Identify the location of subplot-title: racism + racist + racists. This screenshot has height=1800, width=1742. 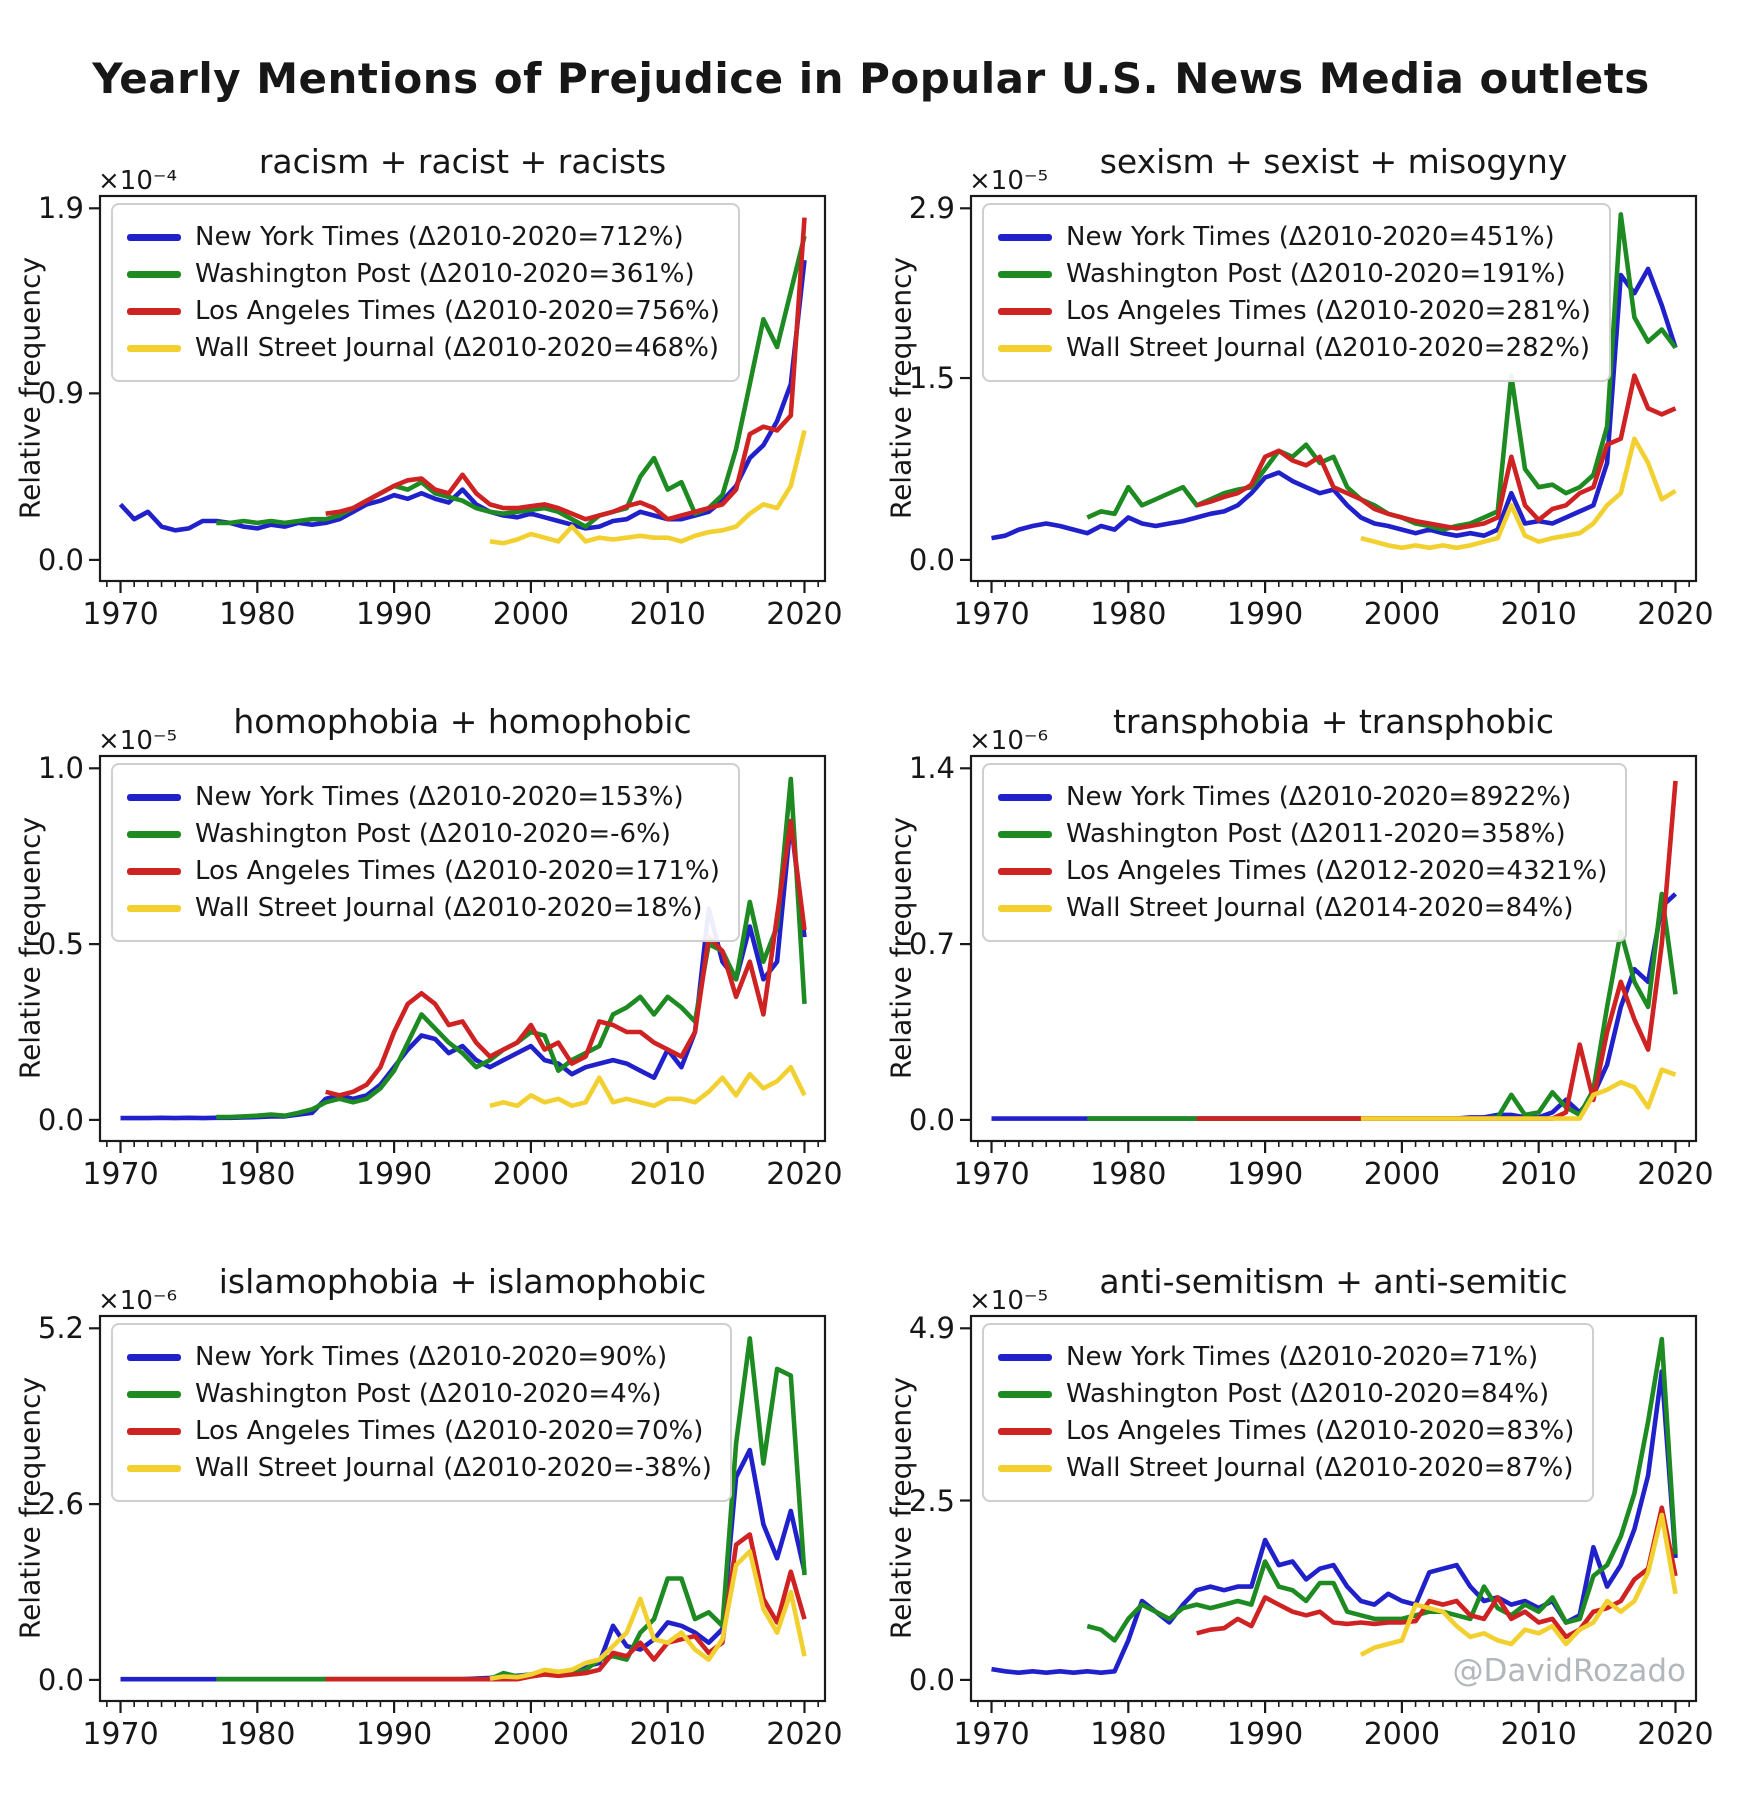
(462, 161).